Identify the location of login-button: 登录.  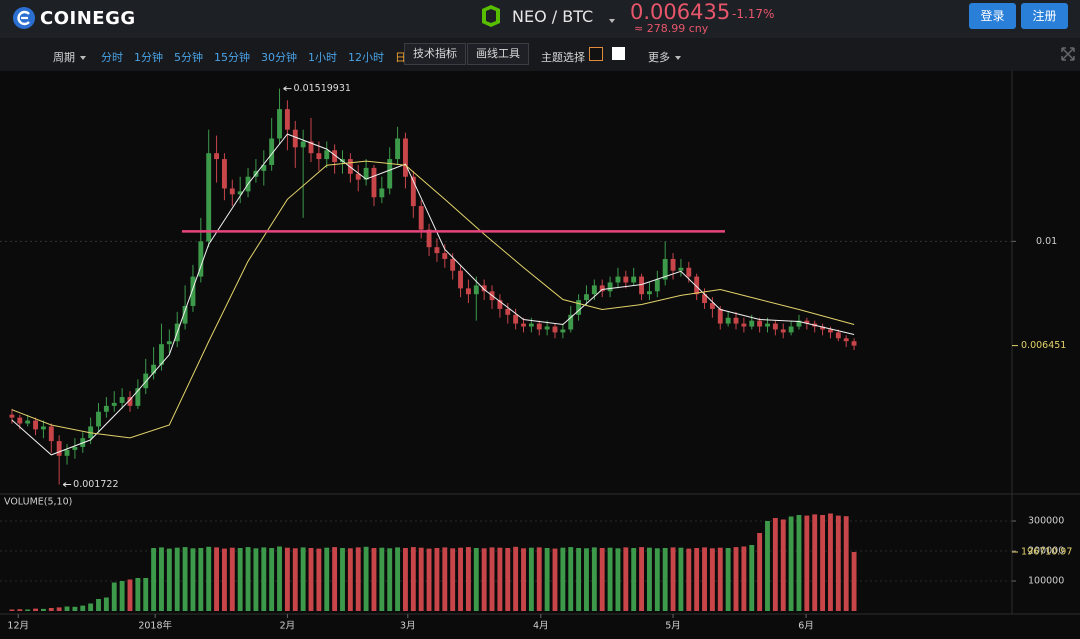
(992, 16).